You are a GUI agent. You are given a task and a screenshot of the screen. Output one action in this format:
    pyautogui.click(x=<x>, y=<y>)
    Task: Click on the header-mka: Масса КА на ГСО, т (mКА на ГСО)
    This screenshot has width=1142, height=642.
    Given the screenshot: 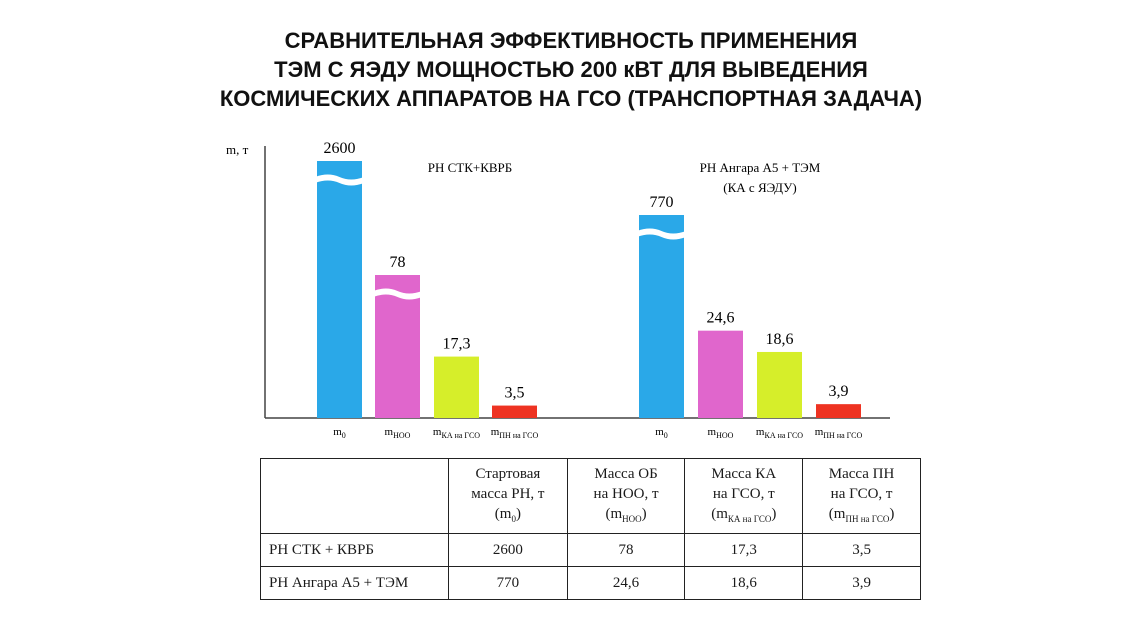 What is the action you would take?
    pyautogui.click(x=744, y=496)
    